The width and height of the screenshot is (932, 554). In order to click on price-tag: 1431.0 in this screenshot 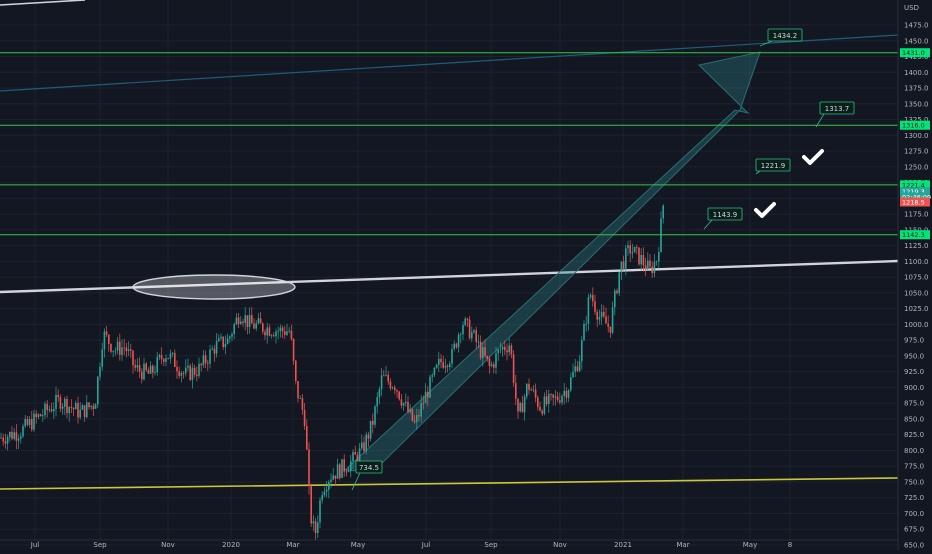, I will do `click(915, 53)`.